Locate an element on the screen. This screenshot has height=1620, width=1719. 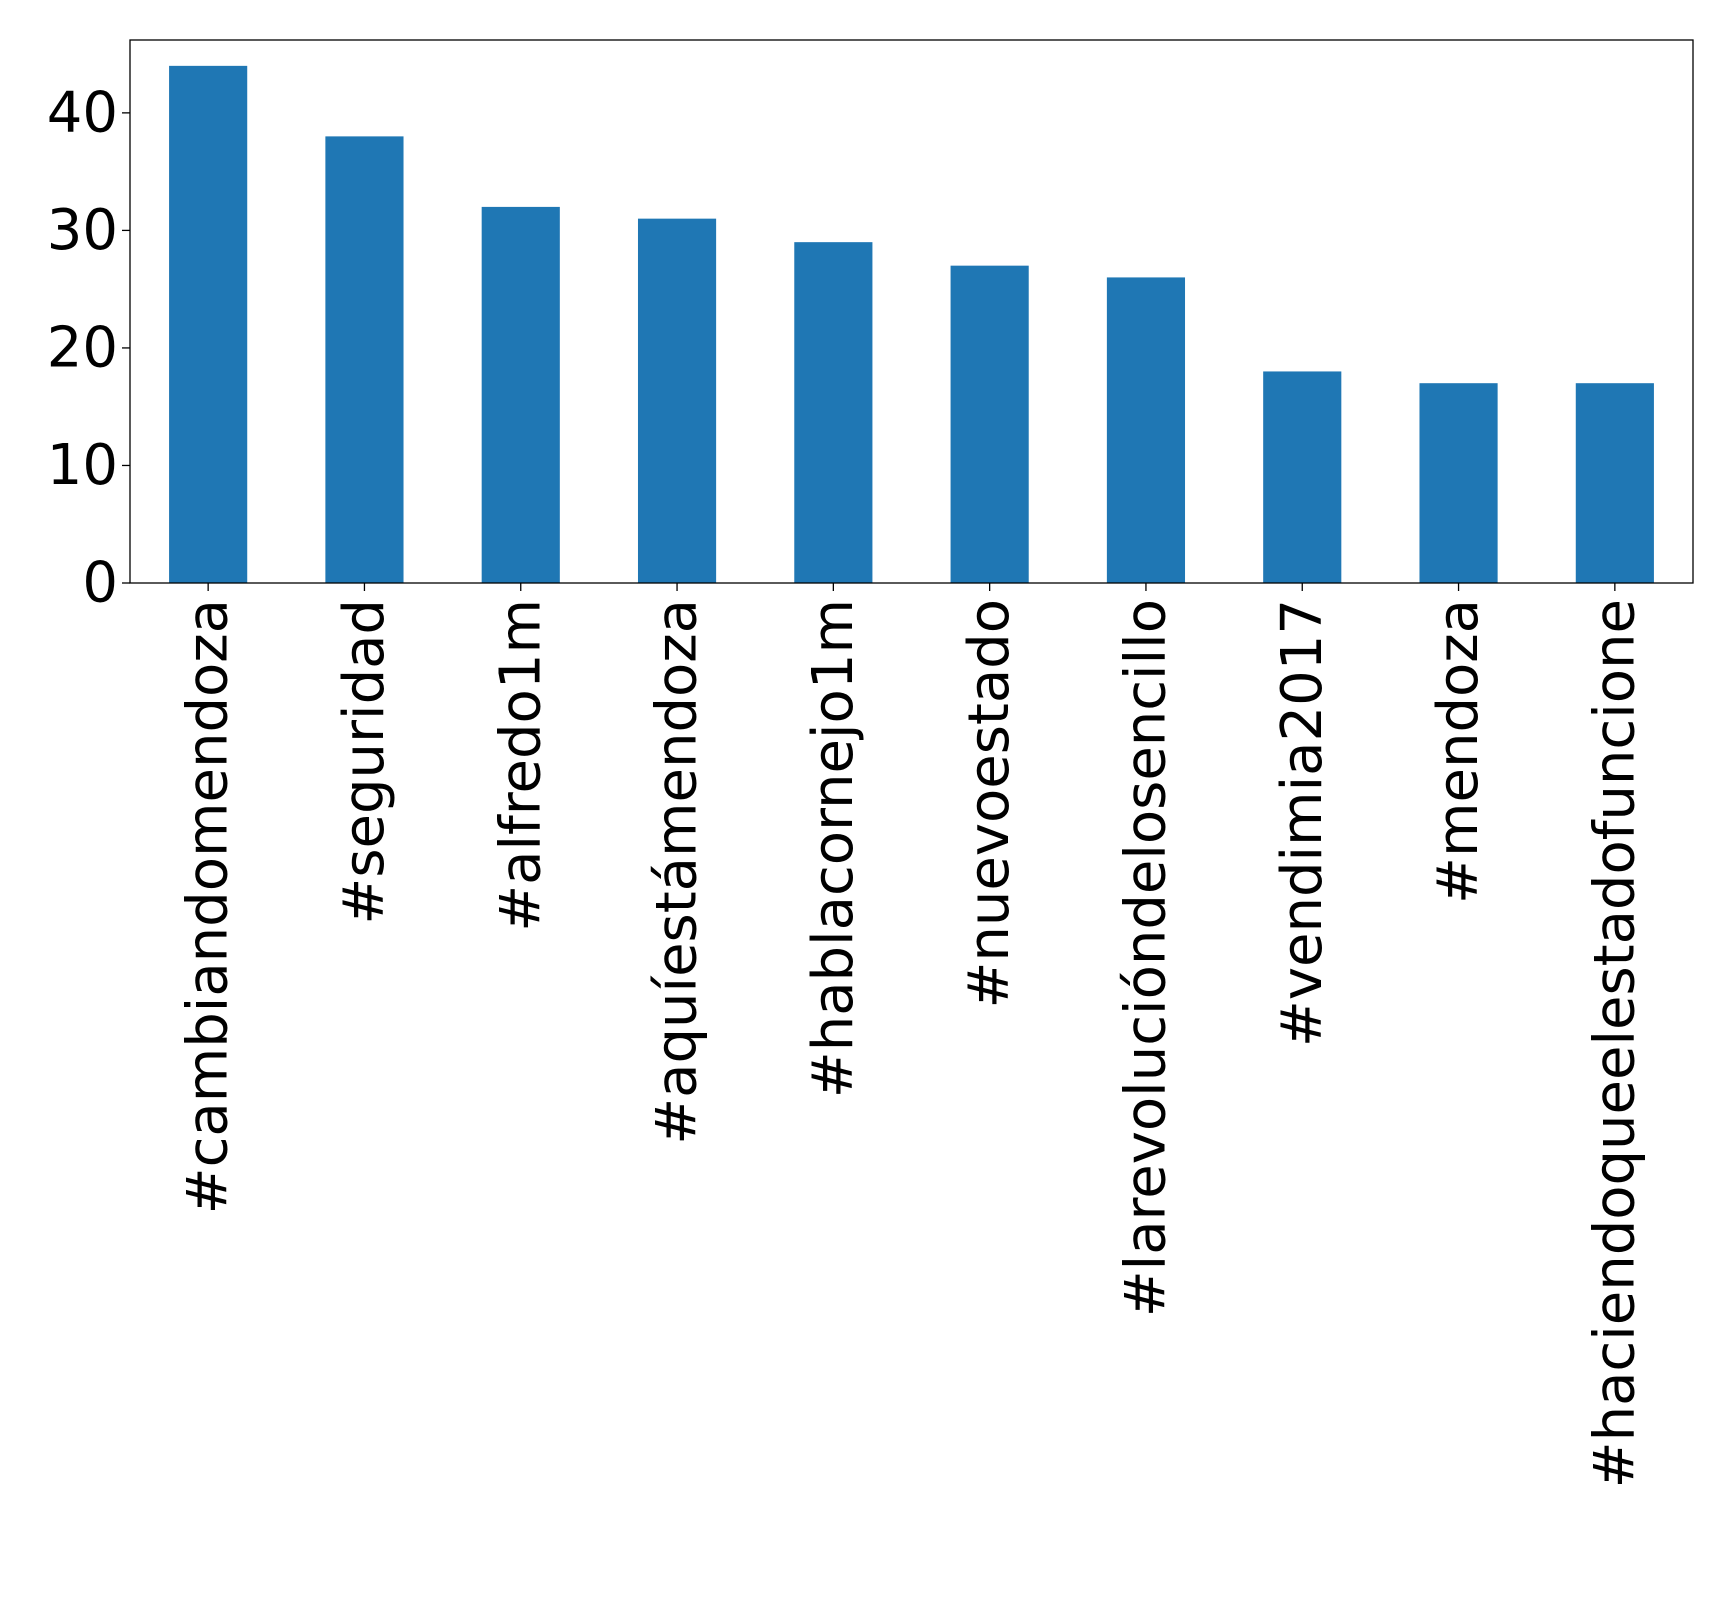
y-axis: 0 10 20 30 40 is located at coordinates (88, 348).